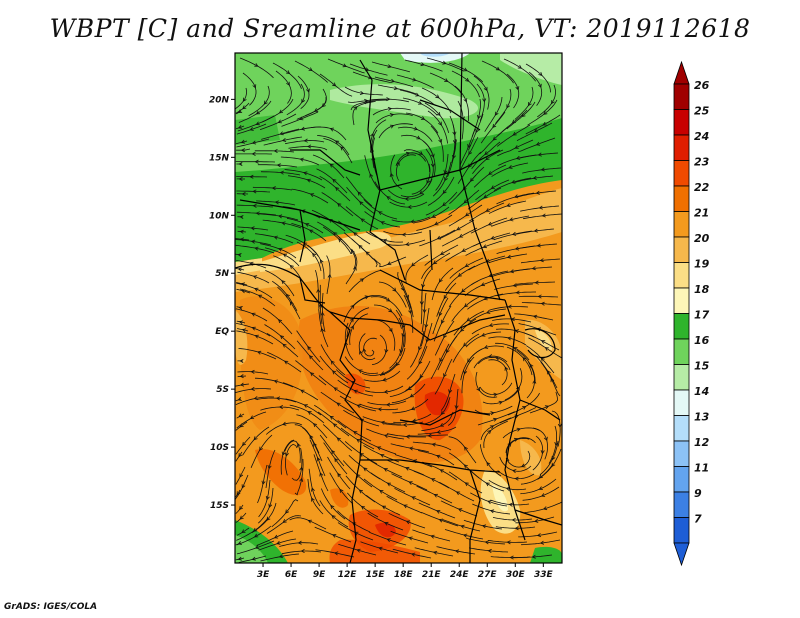  What do you see at coordinates (544, 575) in the screenshot?
I see `lon-tick-label: 33E` at bounding box center [544, 575].